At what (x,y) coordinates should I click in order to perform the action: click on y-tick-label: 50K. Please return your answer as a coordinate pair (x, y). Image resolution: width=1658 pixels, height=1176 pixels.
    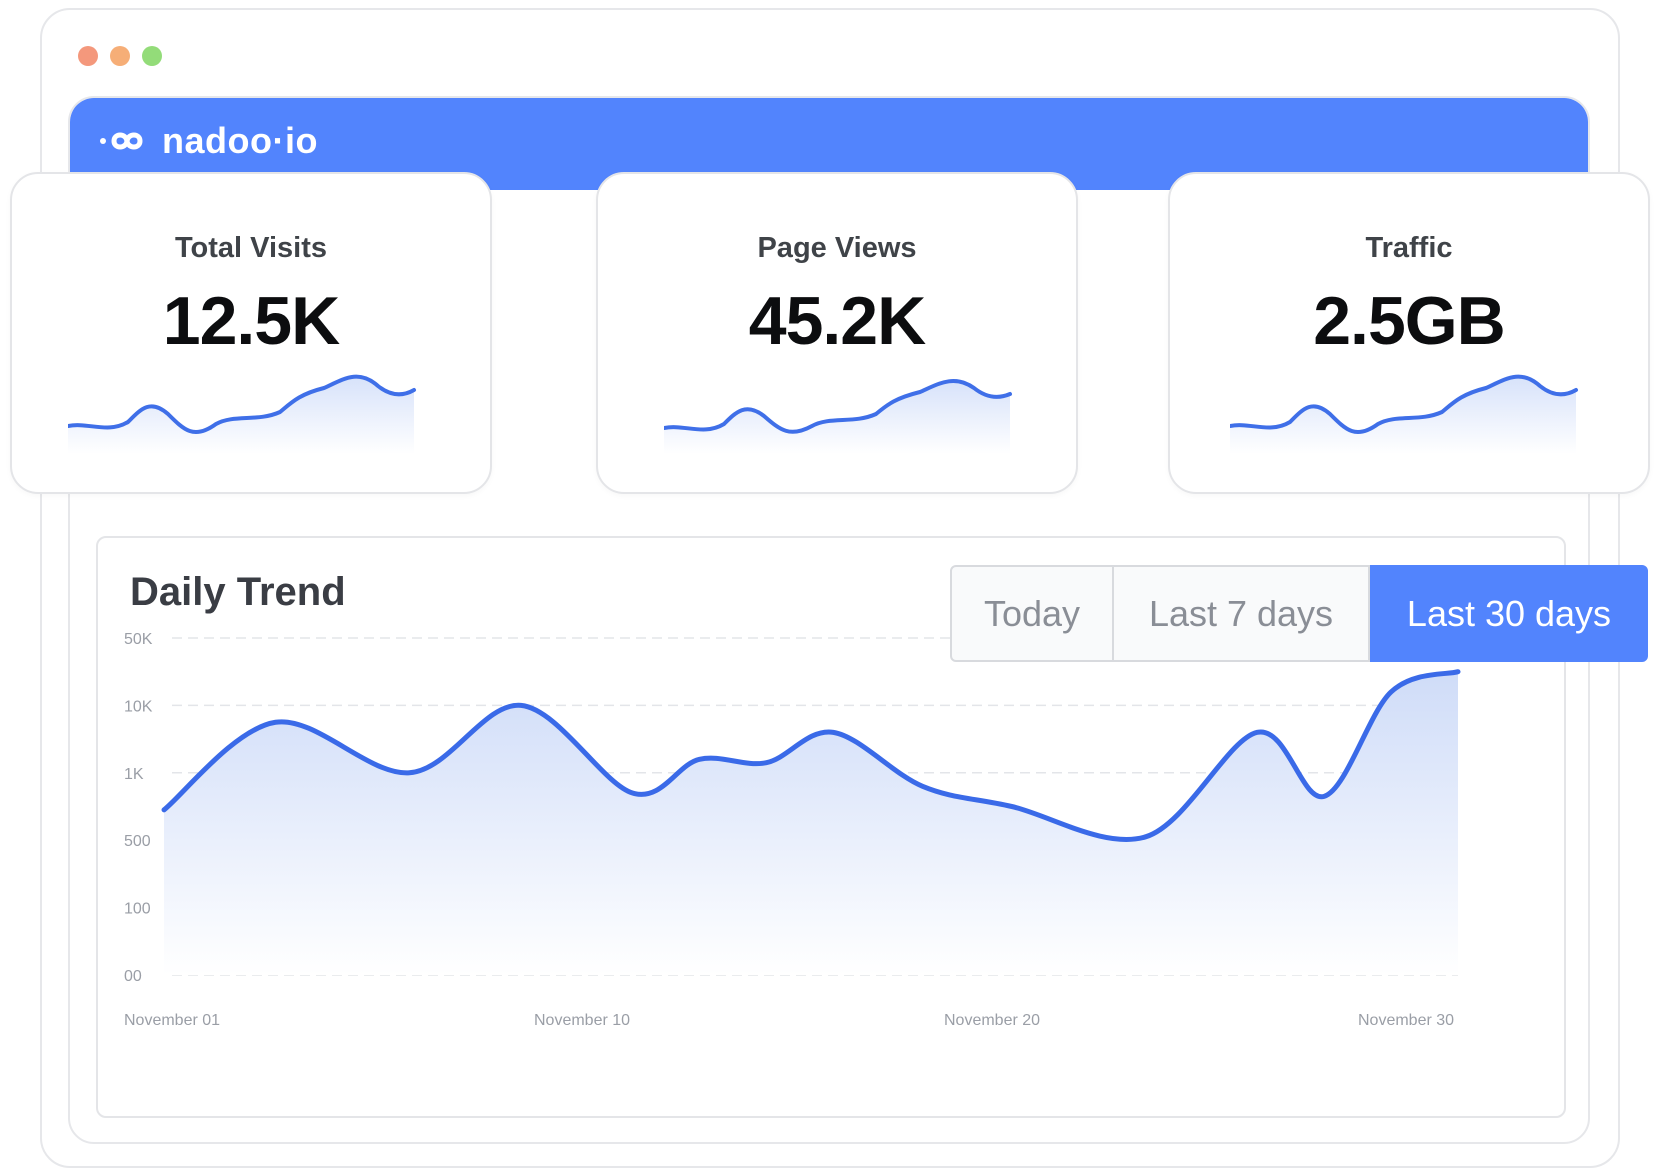
    Looking at the image, I should click on (138, 639).